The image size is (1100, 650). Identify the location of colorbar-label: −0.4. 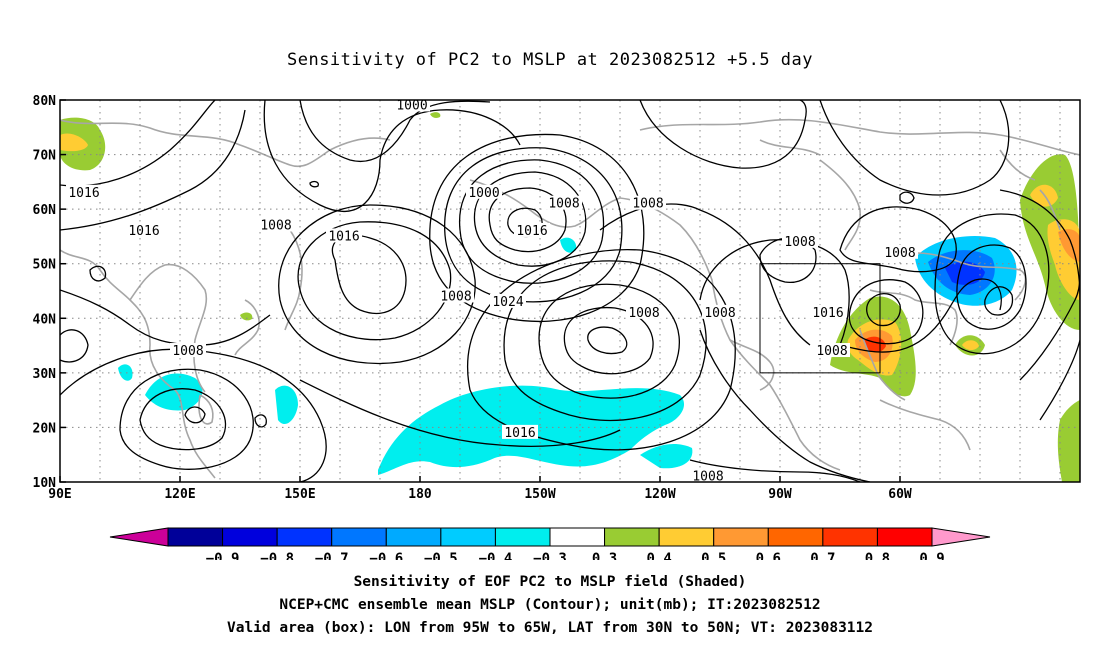
(496, 555).